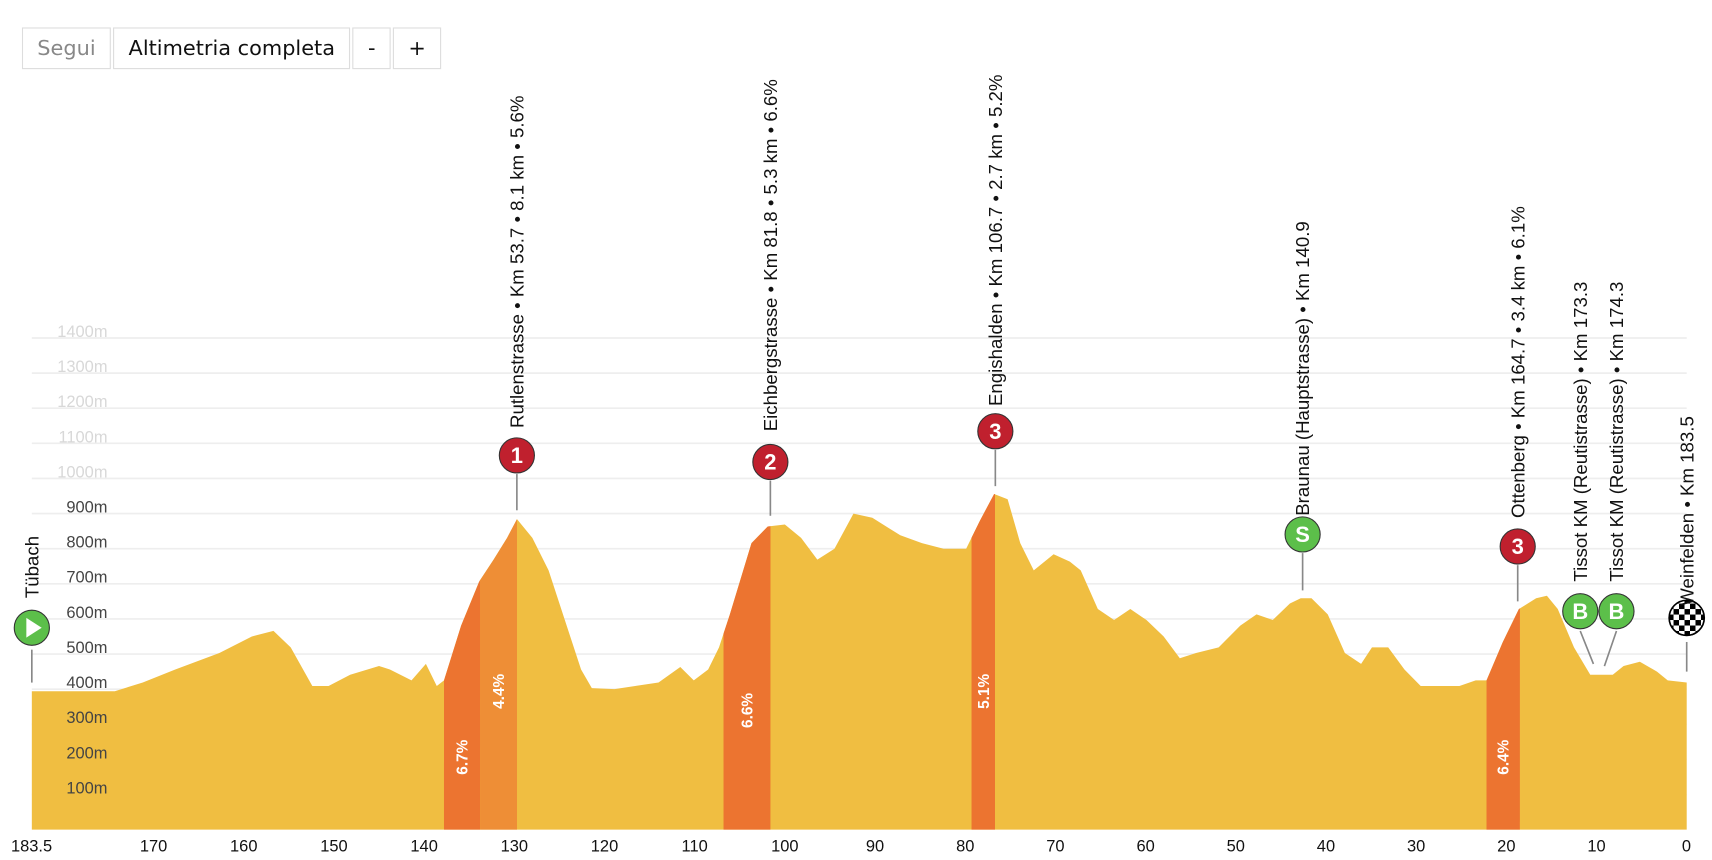  What do you see at coordinates (965, 847) in the screenshot?
I see `x-tick-label: 80` at bounding box center [965, 847].